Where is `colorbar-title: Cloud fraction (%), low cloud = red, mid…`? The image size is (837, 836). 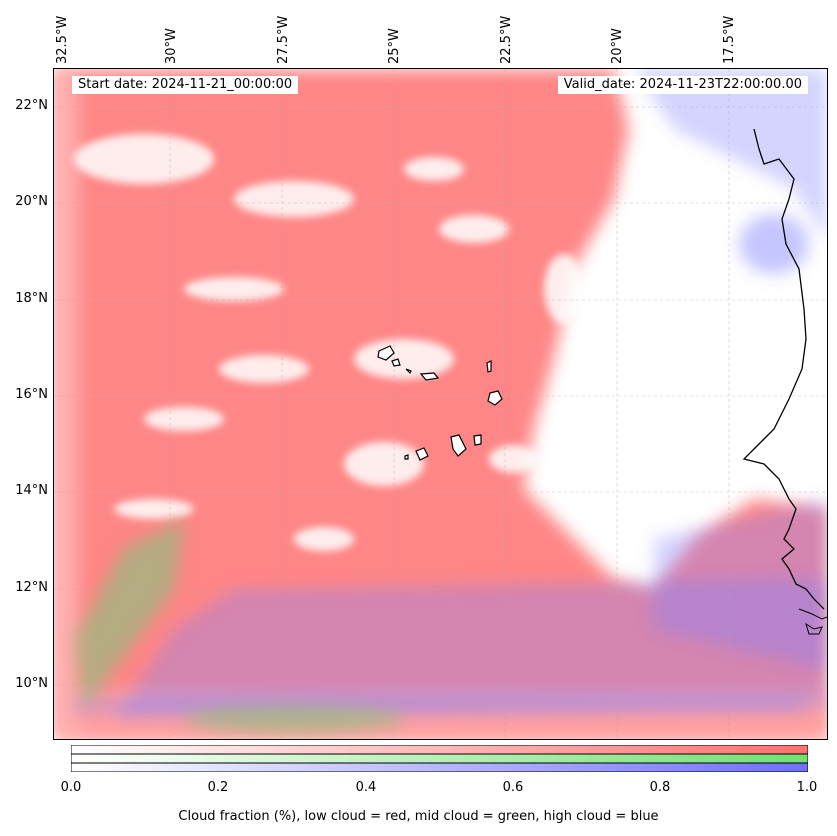 colorbar-title: Cloud fraction (%), low cloud = red, mid… is located at coordinates (418, 816).